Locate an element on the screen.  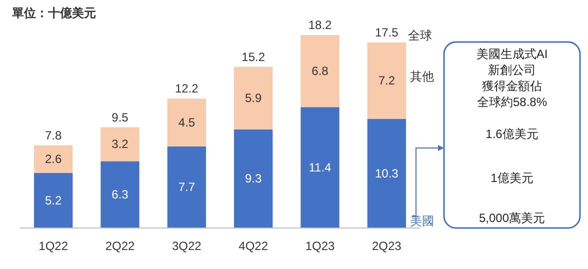
total-label: 18.2 is located at coordinates (320, 25).